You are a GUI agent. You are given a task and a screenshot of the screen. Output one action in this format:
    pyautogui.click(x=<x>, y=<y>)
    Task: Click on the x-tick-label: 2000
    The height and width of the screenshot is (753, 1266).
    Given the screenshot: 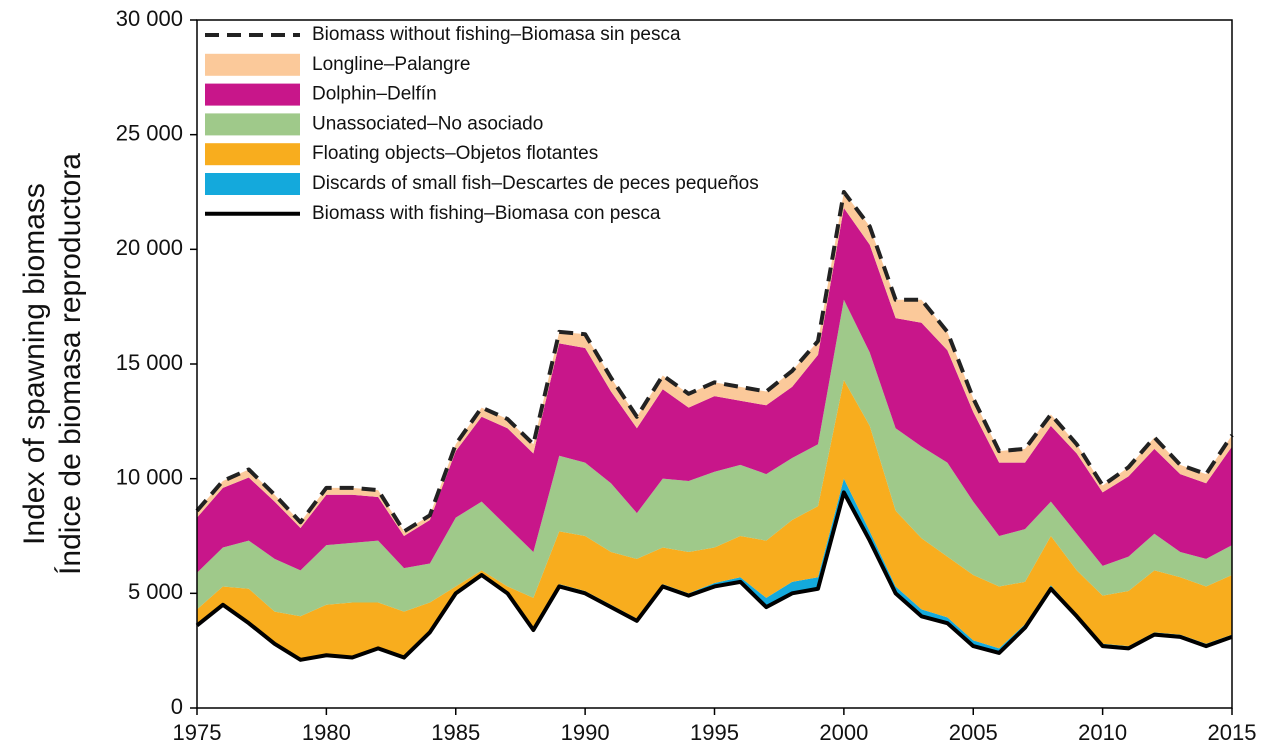 What is the action you would take?
    pyautogui.click(x=843, y=732)
    